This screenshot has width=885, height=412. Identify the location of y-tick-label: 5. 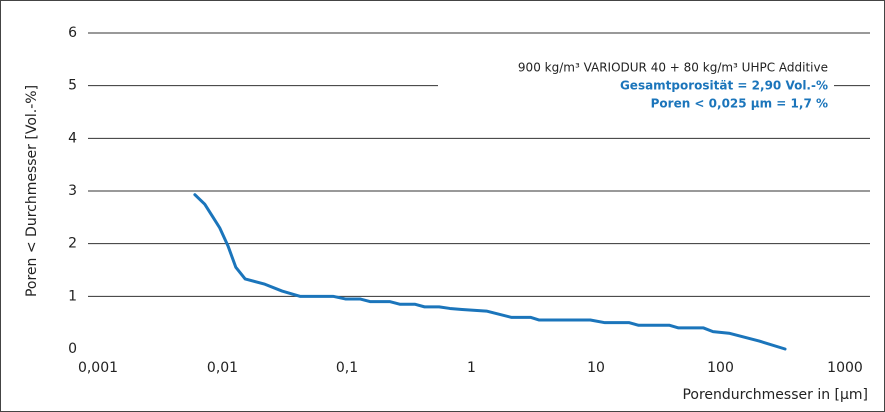
(72, 86).